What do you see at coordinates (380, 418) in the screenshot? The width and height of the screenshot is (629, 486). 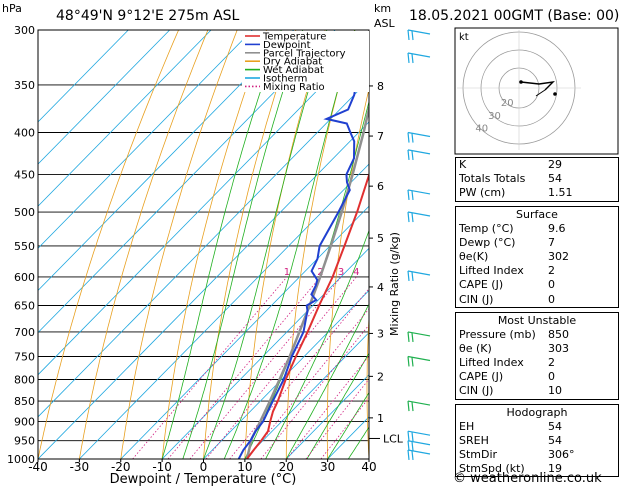 I see `km-tick-label: 1` at bounding box center [380, 418].